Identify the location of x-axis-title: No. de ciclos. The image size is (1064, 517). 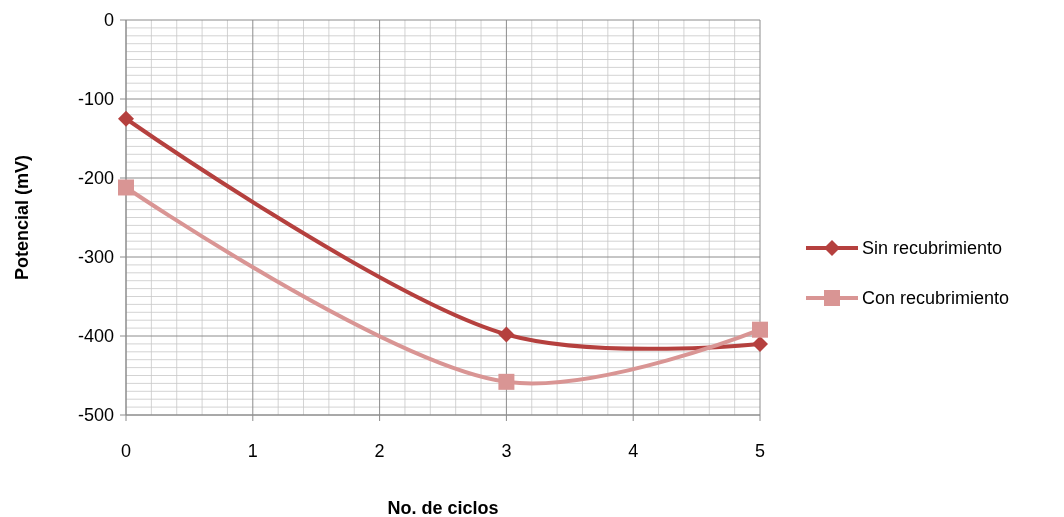
(443, 507).